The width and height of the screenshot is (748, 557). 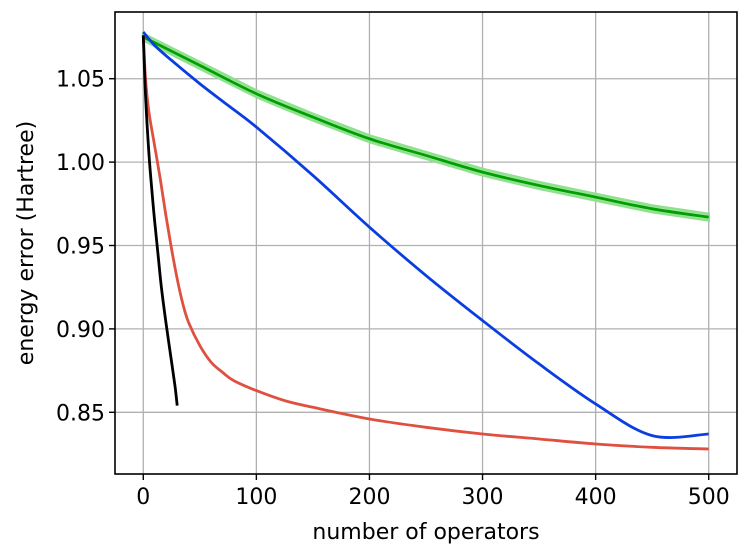 What do you see at coordinates (369, 497) in the screenshot?
I see `x-tick-label: 200` at bounding box center [369, 497].